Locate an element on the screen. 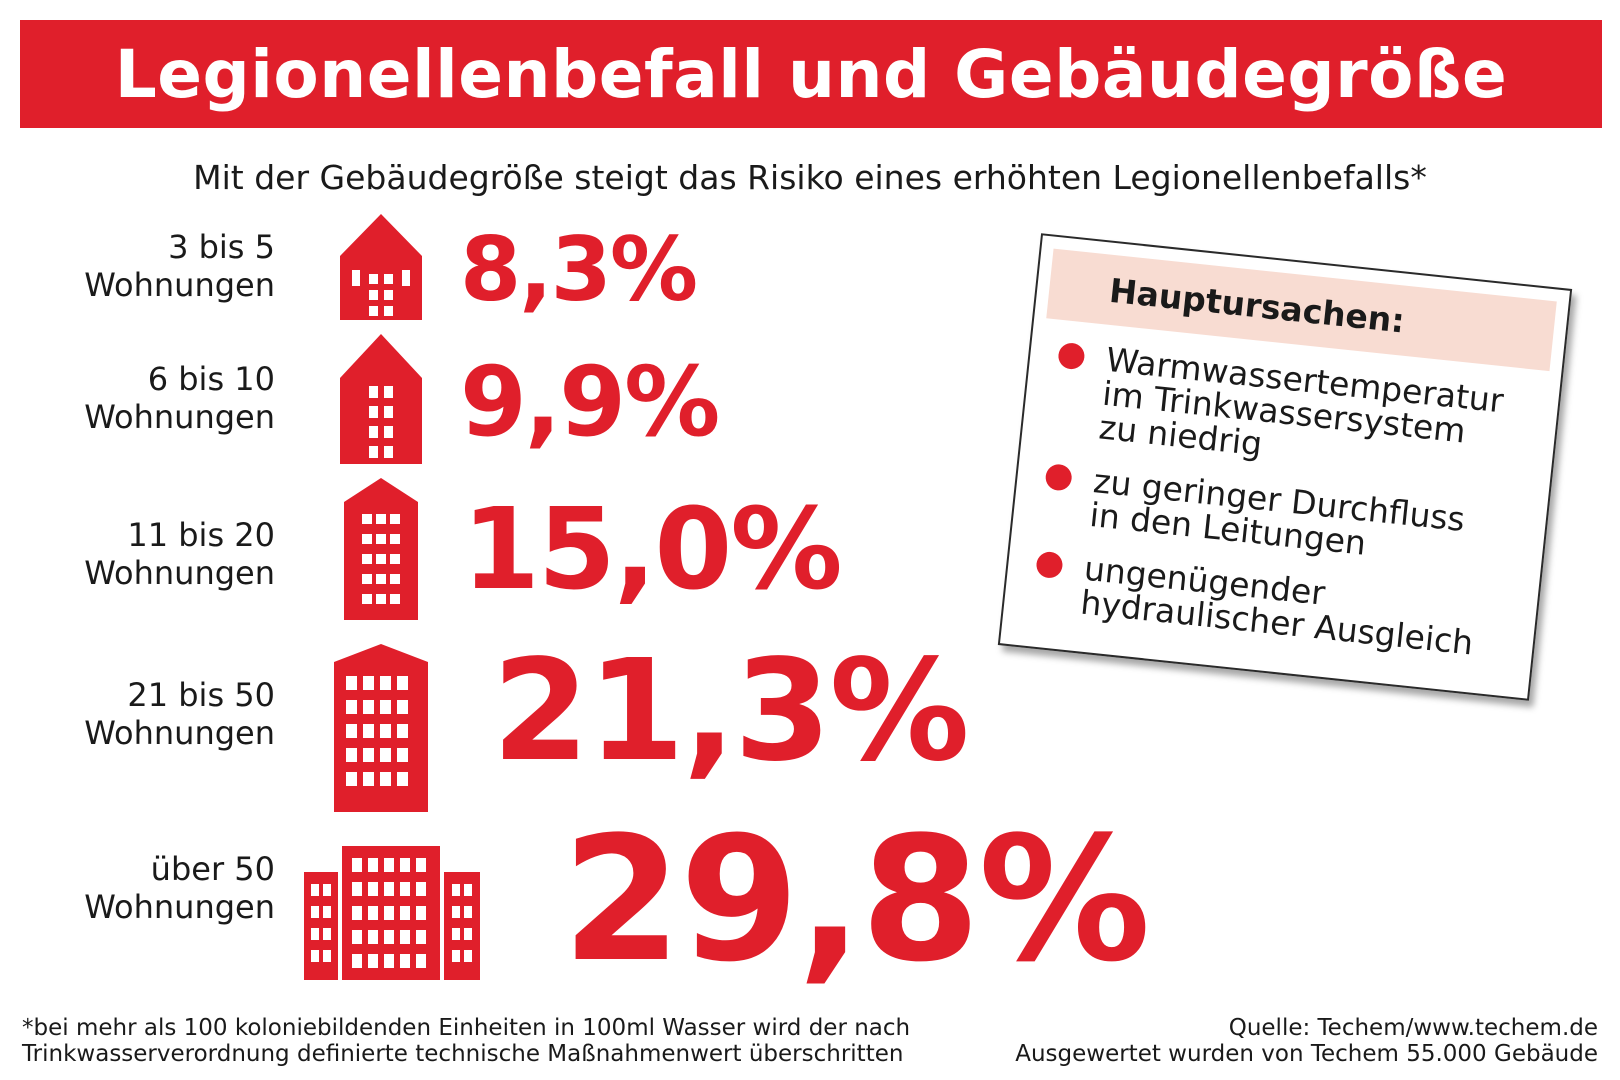 The height and width of the screenshot is (1080, 1620). title-bar: Legionellenbefall und Gebäudegröße is located at coordinates (811, 74).